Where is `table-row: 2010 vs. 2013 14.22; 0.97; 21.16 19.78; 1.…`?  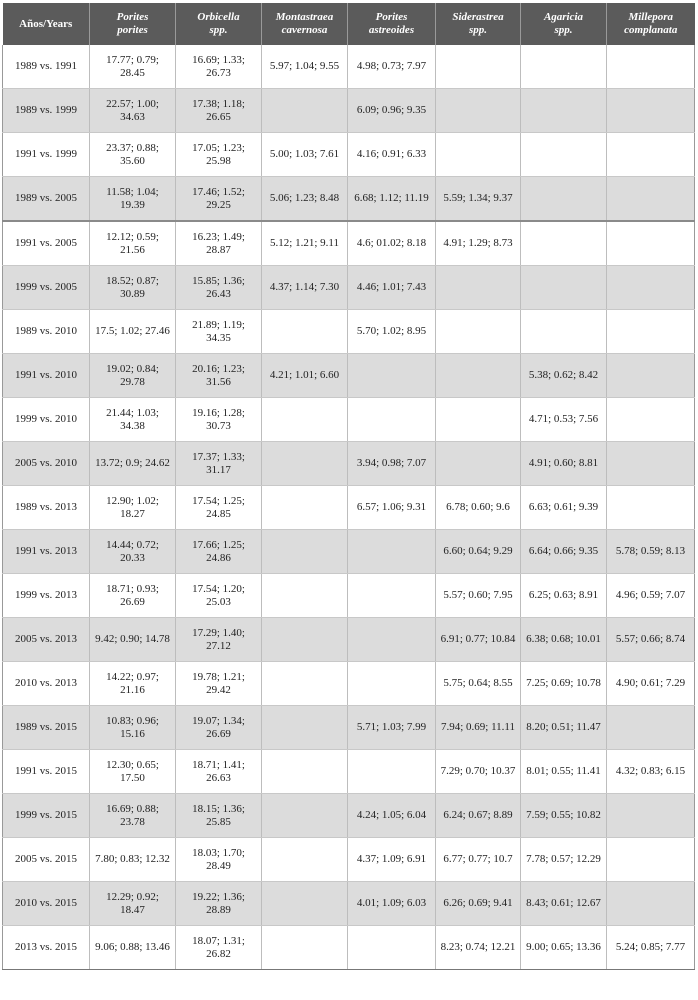
table-row: 2010 vs. 2013 14.22; 0.97; 21.16 19.78; 1.… is located at coordinates (348, 683).